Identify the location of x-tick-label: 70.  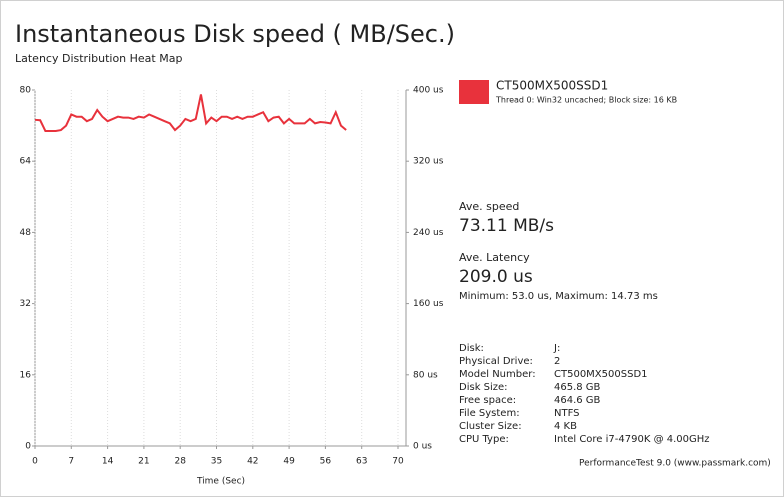
(398, 462).